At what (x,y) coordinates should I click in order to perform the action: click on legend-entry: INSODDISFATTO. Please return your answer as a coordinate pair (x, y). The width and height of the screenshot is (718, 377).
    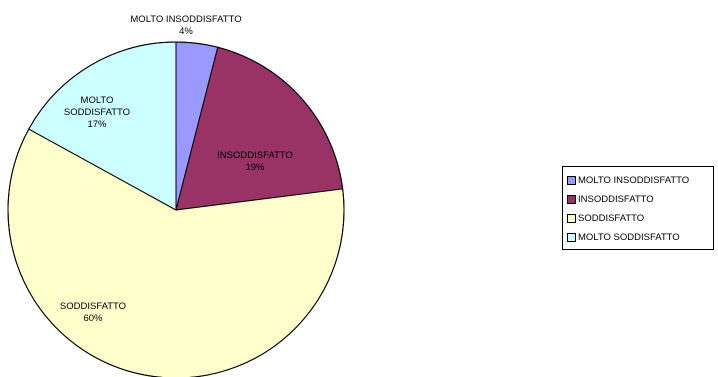
    Looking at the image, I should click on (640, 199).